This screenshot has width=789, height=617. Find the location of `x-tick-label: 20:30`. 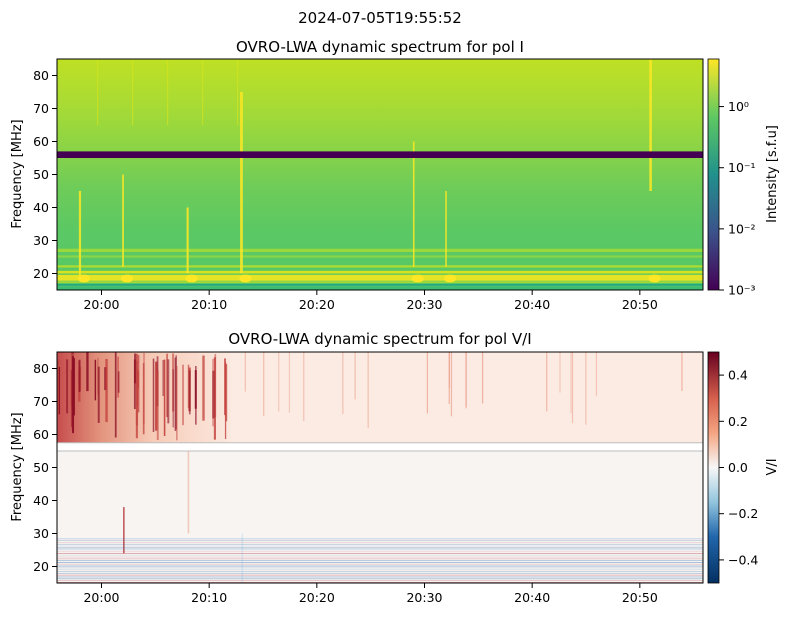

x-tick-label: 20:30 is located at coordinates (424, 597).